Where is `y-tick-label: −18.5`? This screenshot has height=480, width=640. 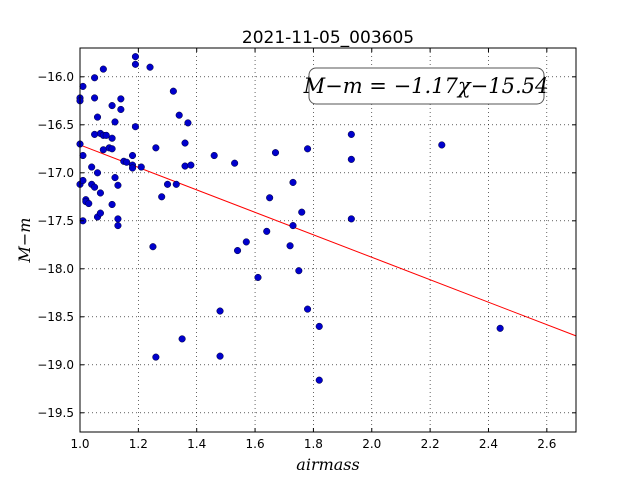
y-tick-label: −18.5 is located at coordinates (55, 317).